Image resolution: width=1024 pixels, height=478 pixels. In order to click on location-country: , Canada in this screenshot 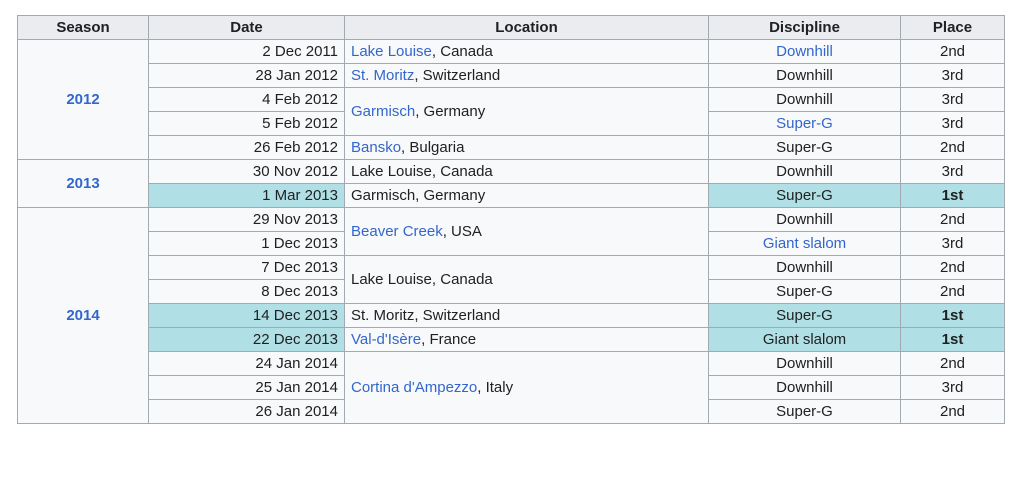, I will do `click(462, 51)`.